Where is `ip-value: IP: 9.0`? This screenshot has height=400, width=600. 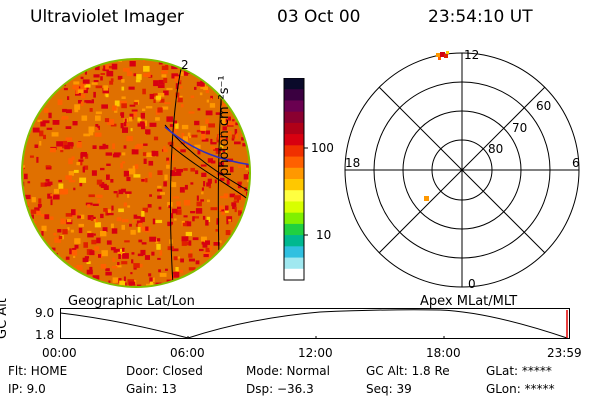 ip-value: IP: 9.0 is located at coordinates (27, 389).